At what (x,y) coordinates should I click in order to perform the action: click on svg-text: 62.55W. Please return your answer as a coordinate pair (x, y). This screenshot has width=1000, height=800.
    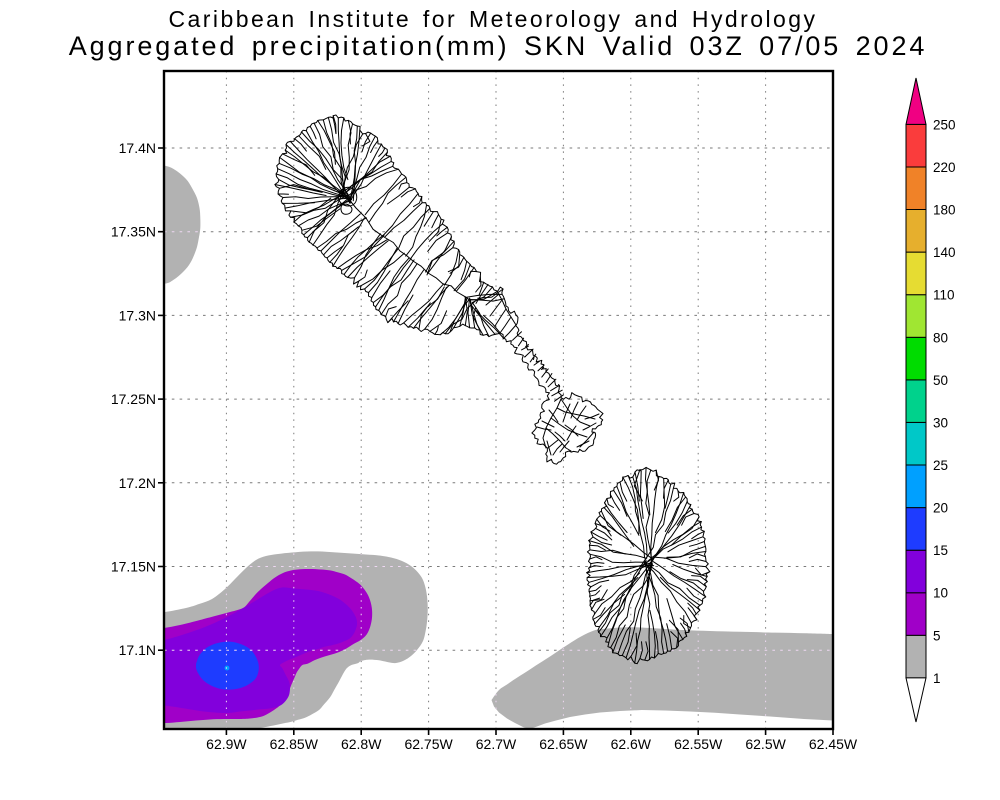
    Looking at the image, I should click on (698, 744).